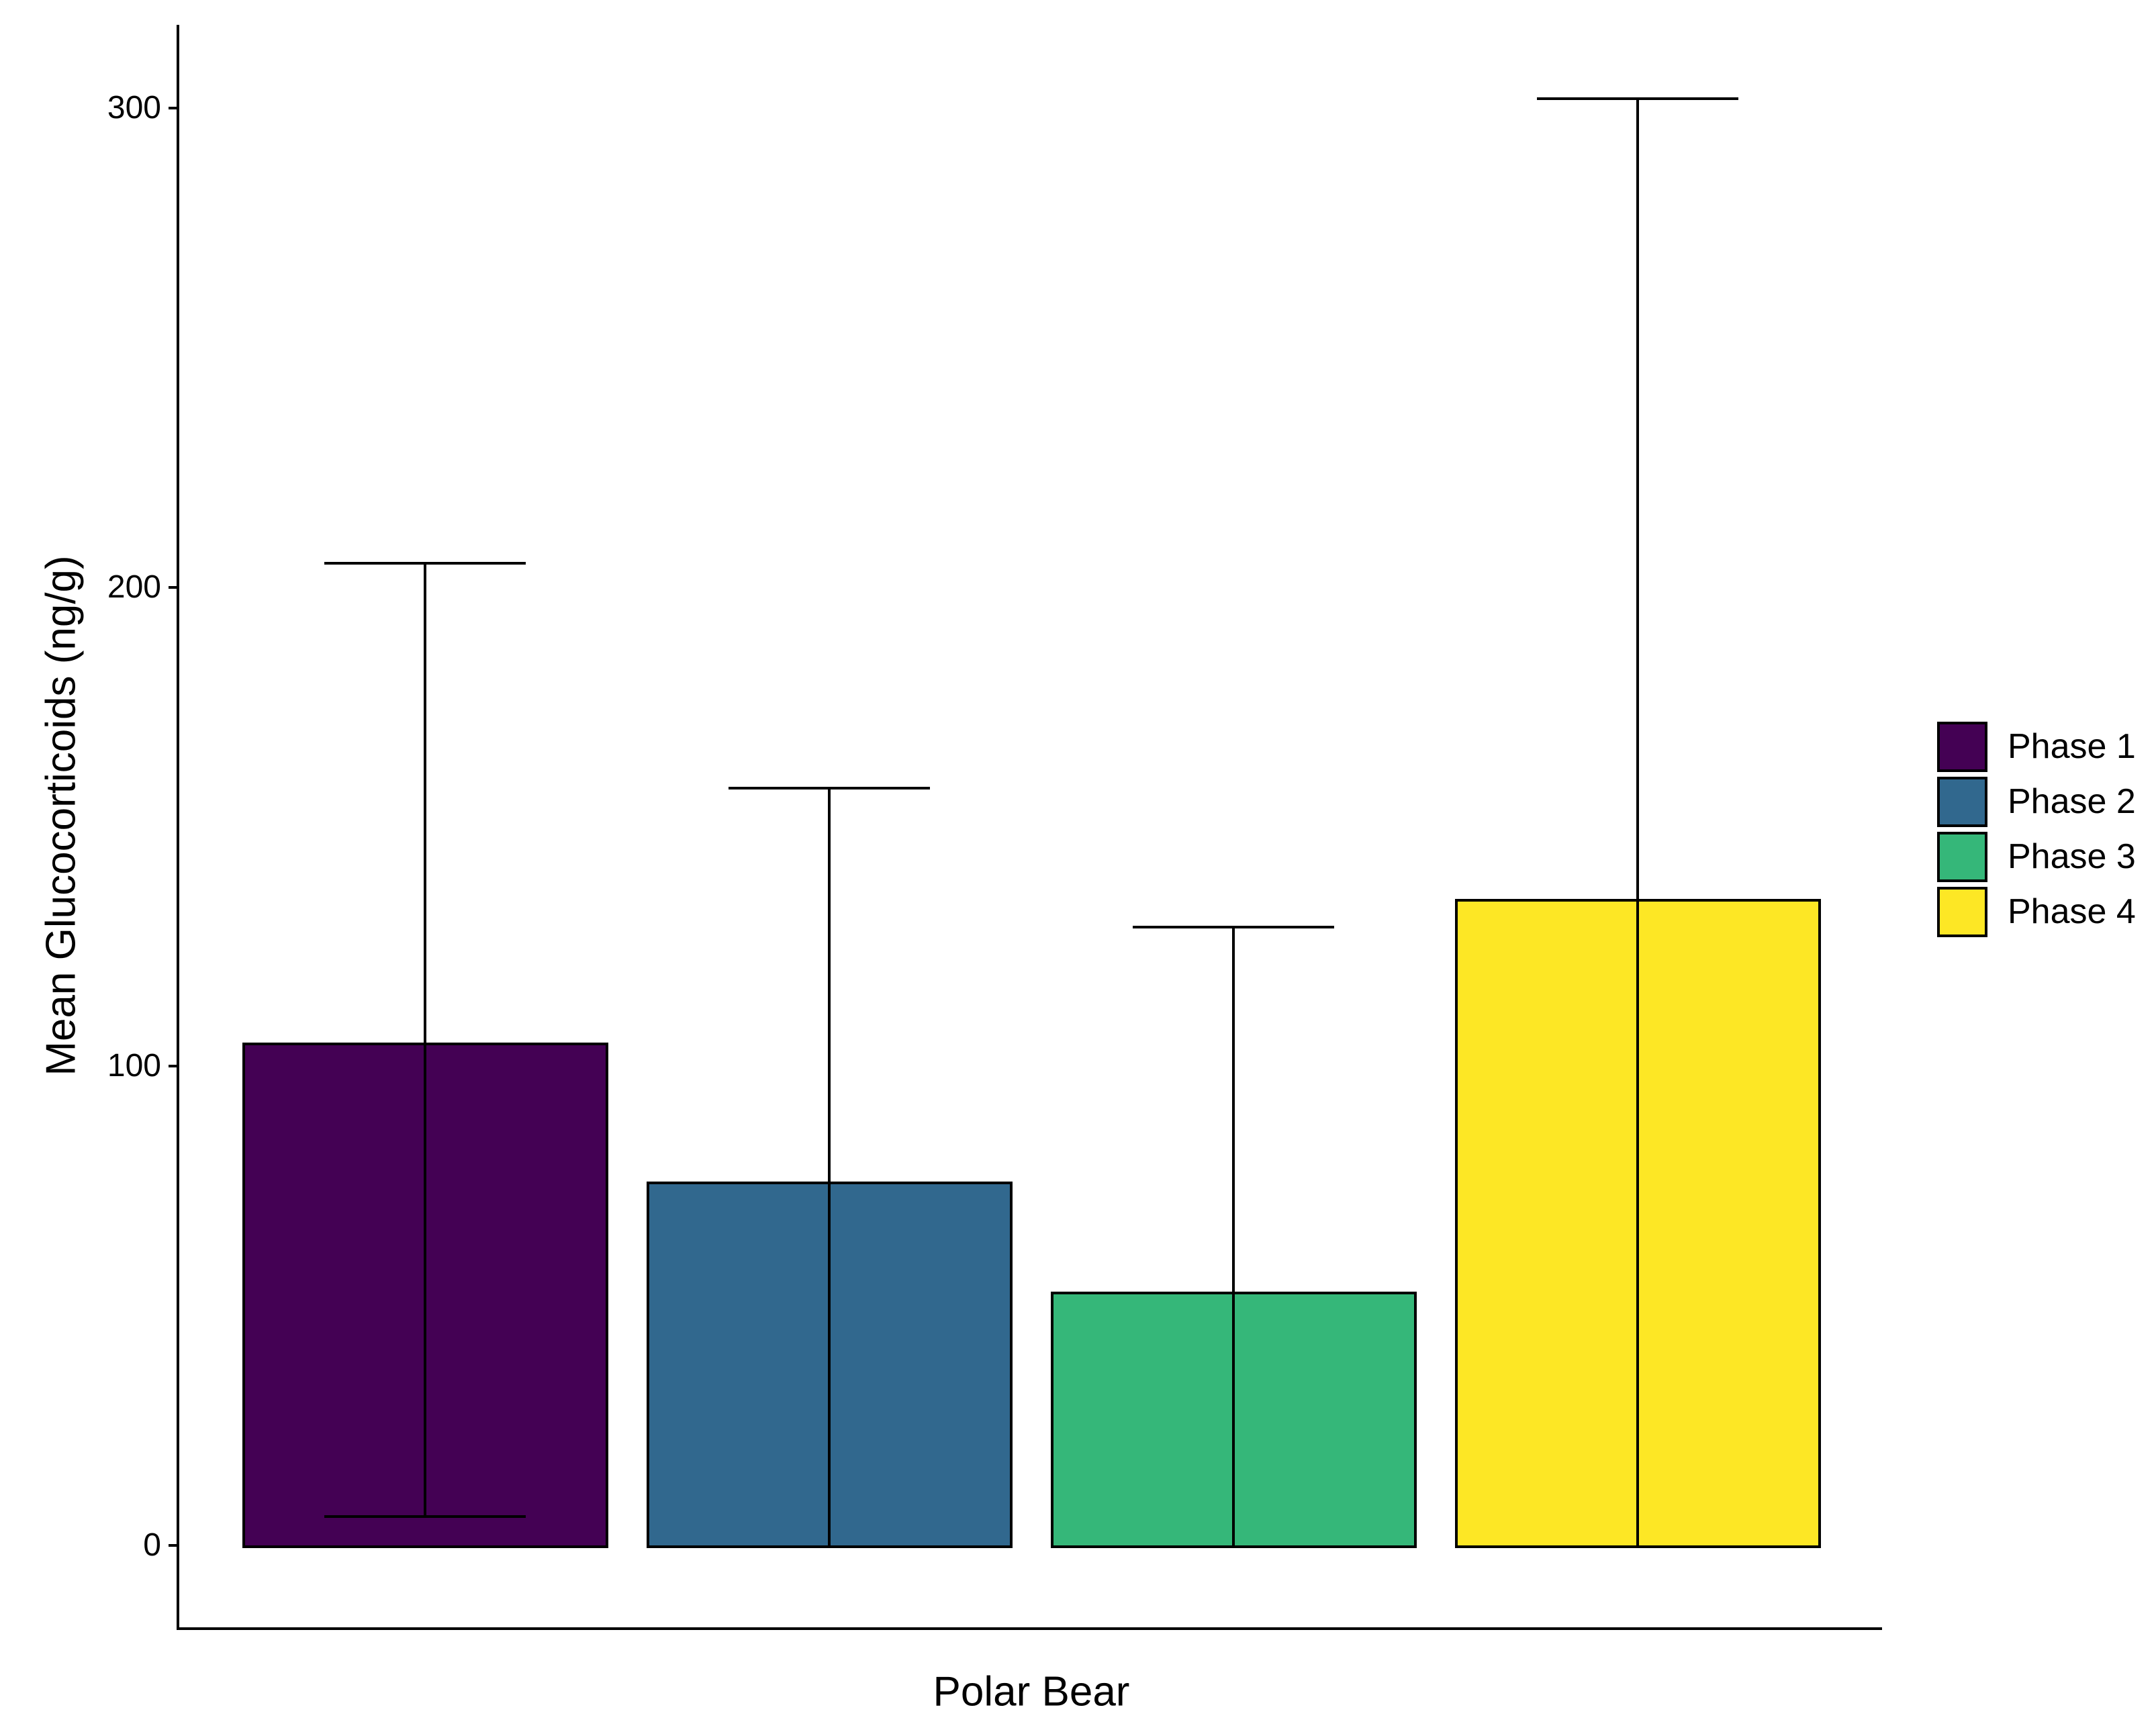  I want to click on legend-label: Phase 3, so click(2072, 857).